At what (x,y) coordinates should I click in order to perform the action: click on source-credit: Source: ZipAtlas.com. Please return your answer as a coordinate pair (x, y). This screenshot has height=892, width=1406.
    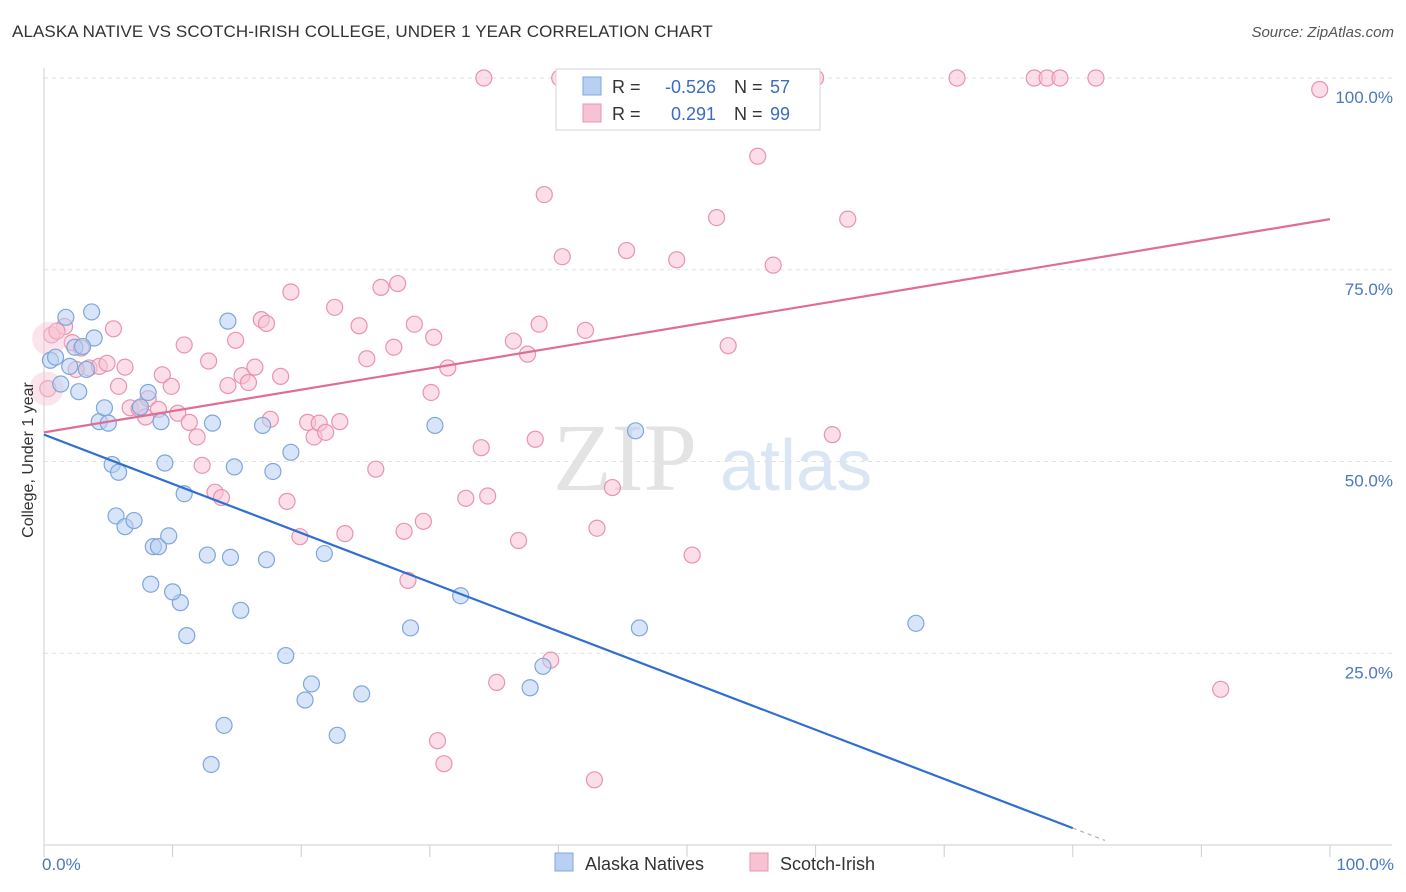
    Looking at the image, I should click on (1322, 32).